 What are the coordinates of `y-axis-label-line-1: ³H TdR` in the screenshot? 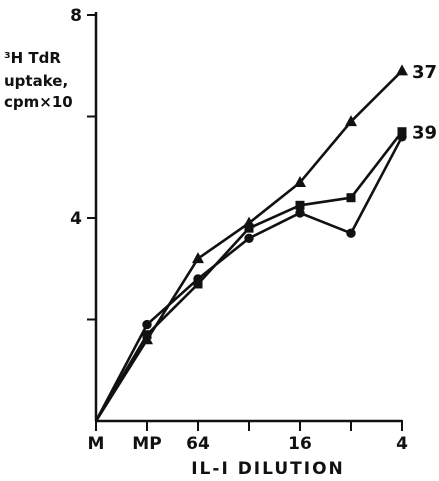 It's located at (32, 58).